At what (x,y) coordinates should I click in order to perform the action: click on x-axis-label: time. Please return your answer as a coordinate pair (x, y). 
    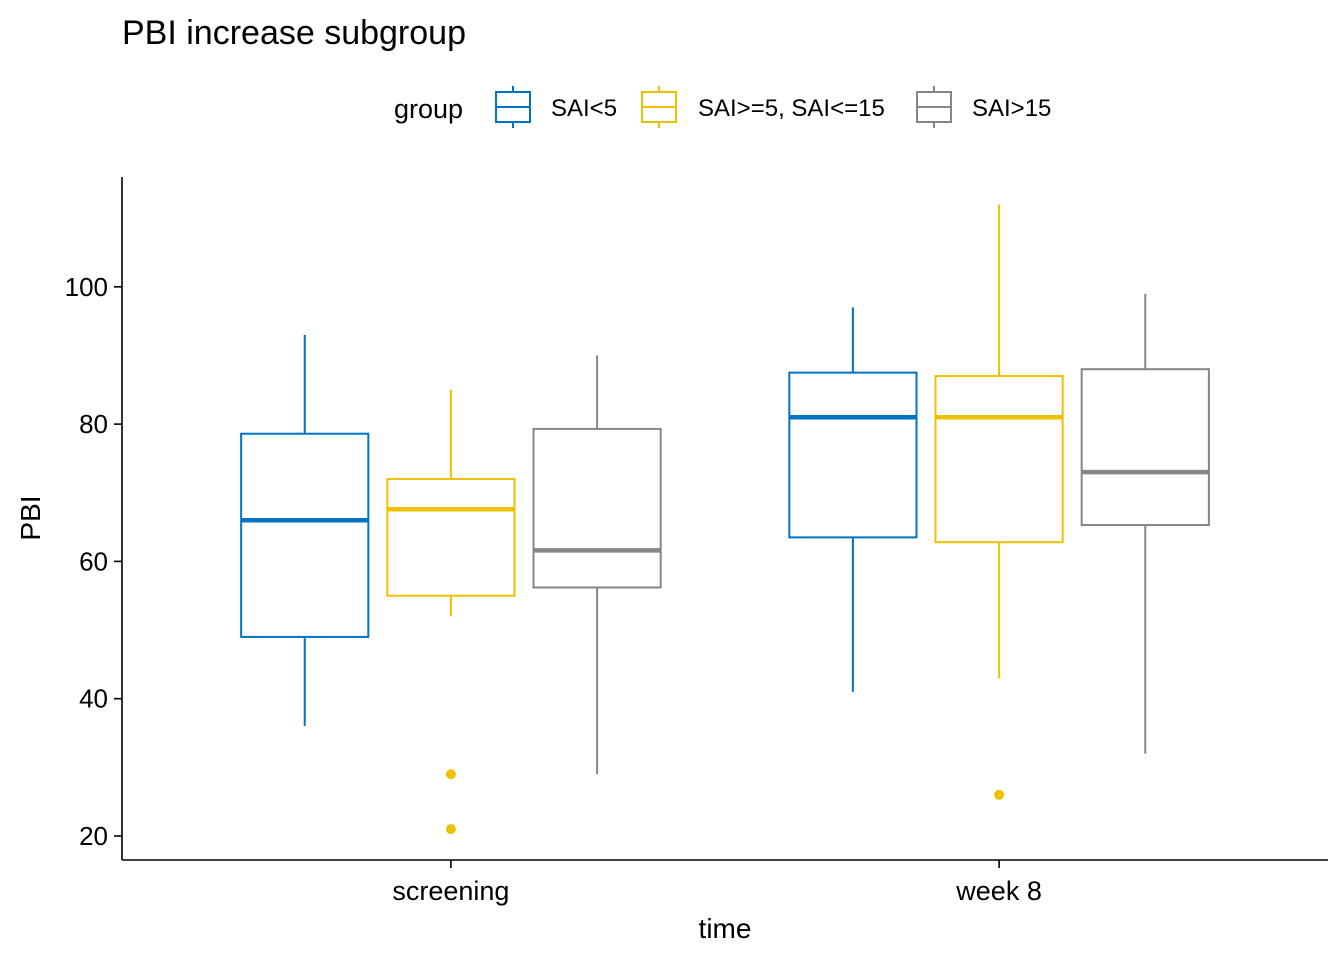
    Looking at the image, I should click on (725, 928).